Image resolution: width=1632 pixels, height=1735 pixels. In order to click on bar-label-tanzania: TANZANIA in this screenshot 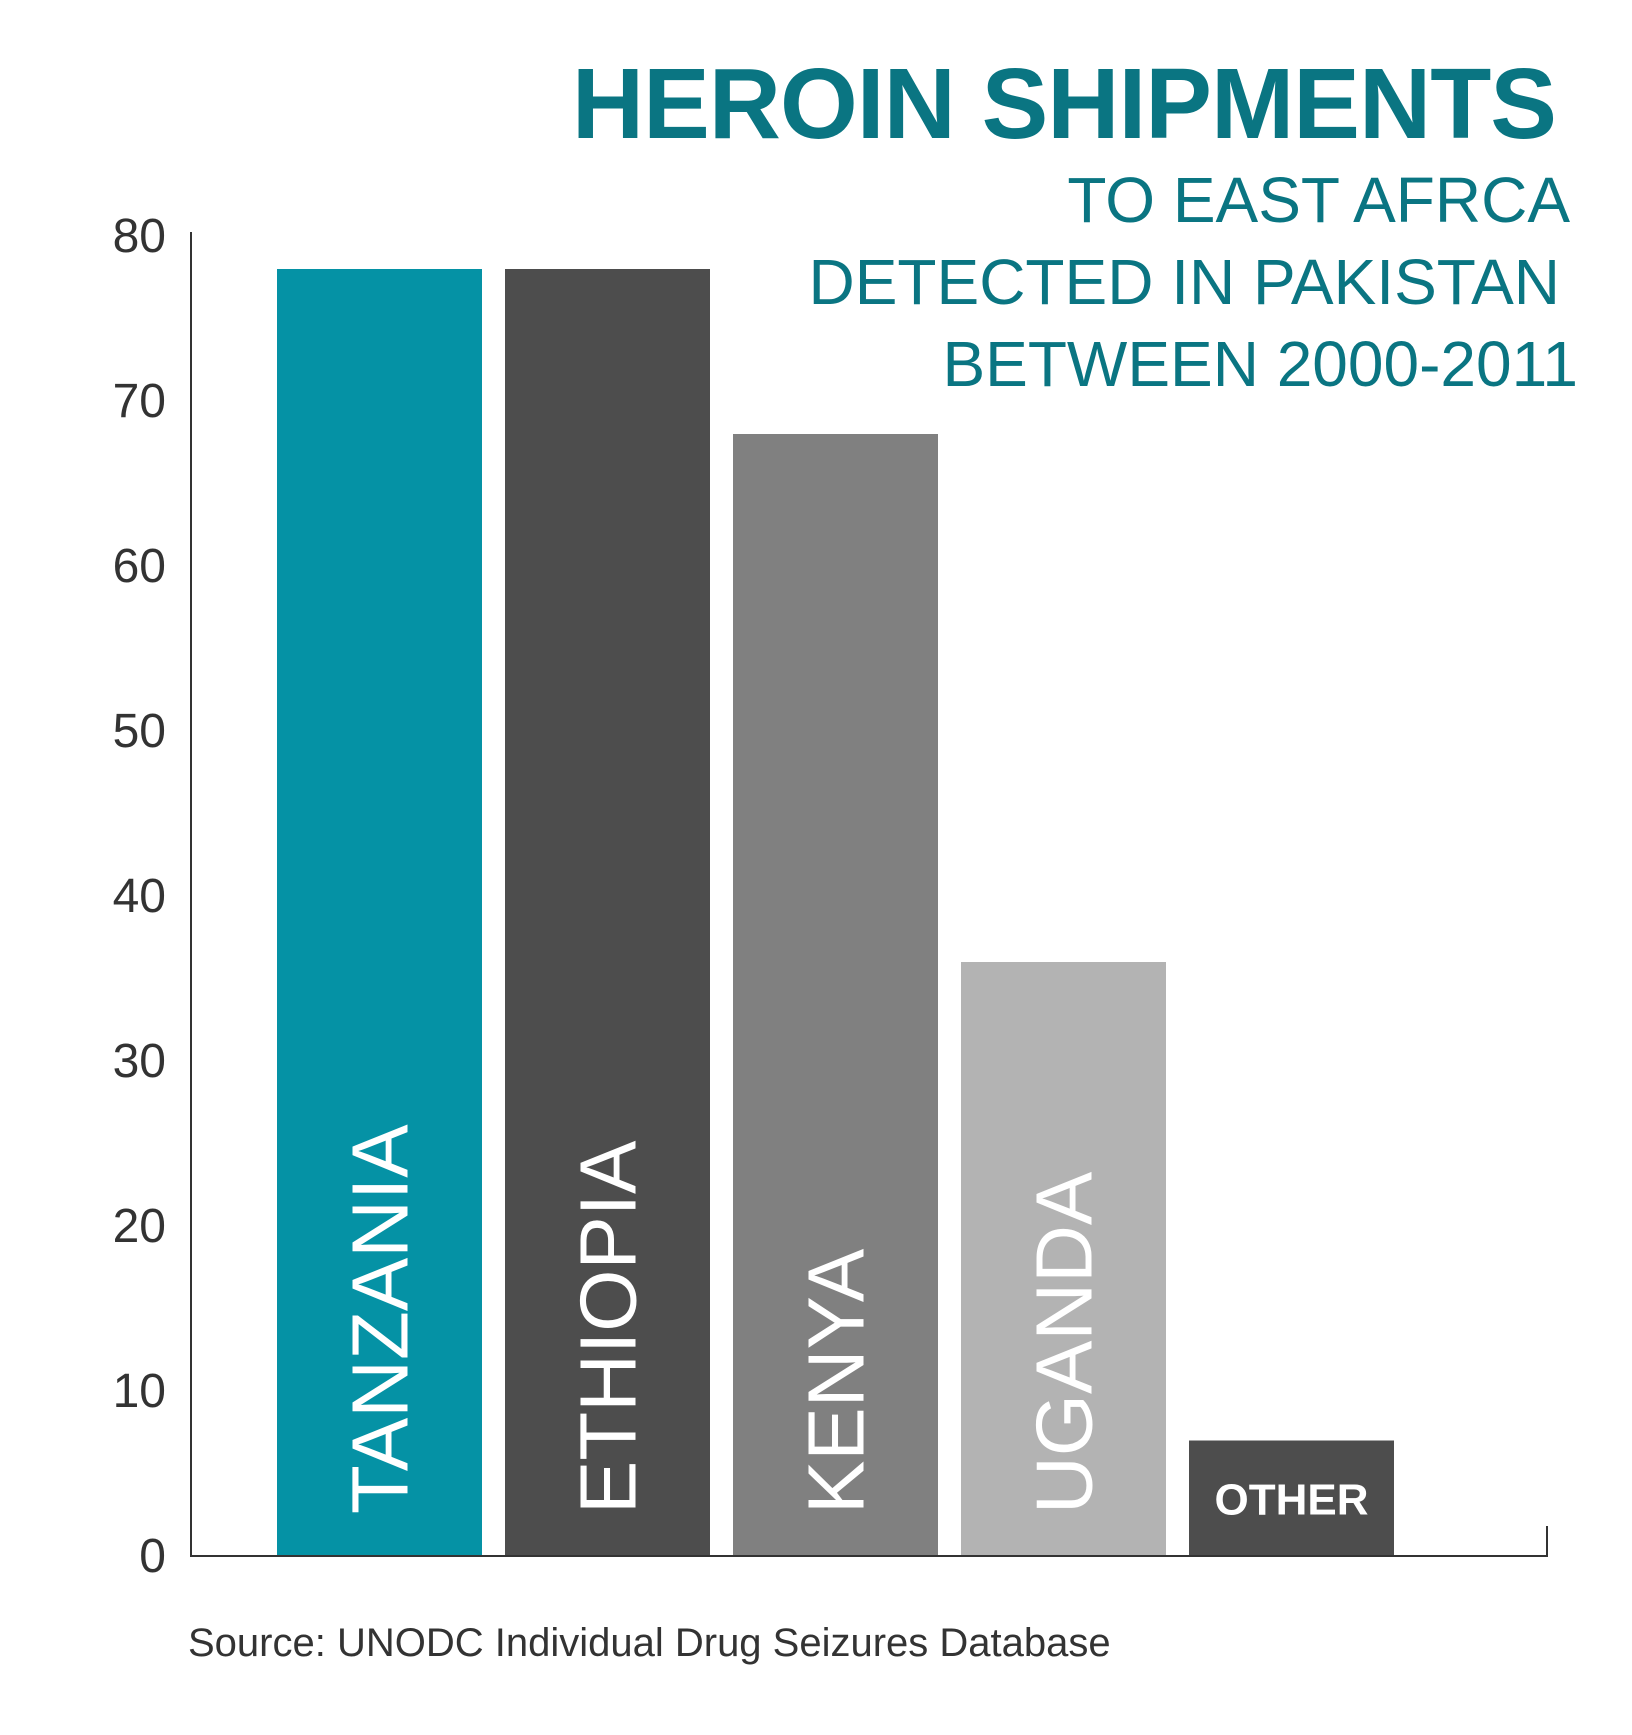, I will do `click(380, 1319)`.